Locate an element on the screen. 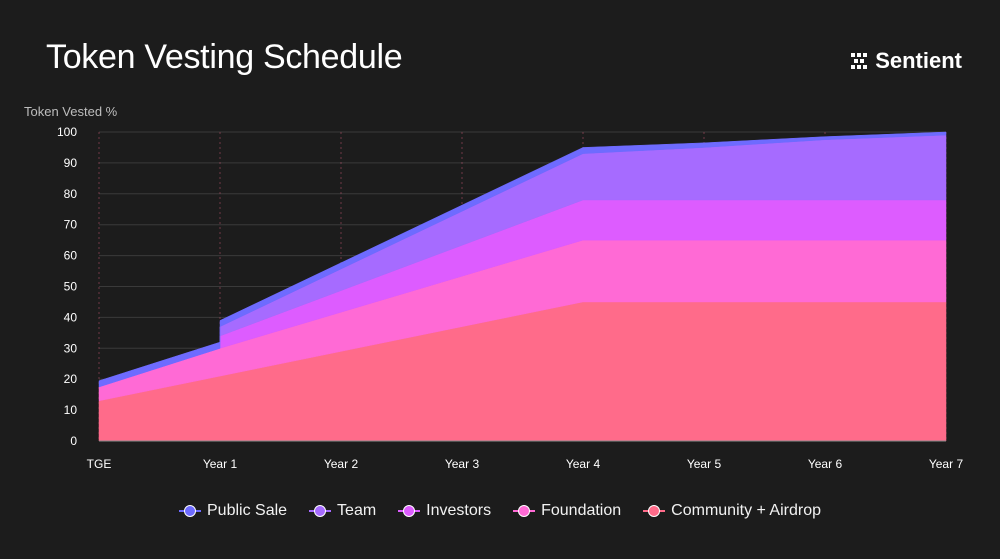 Image resolution: width=1000 pixels, height=559 pixels. x-tick-label: Year 3 is located at coordinates (462, 464).